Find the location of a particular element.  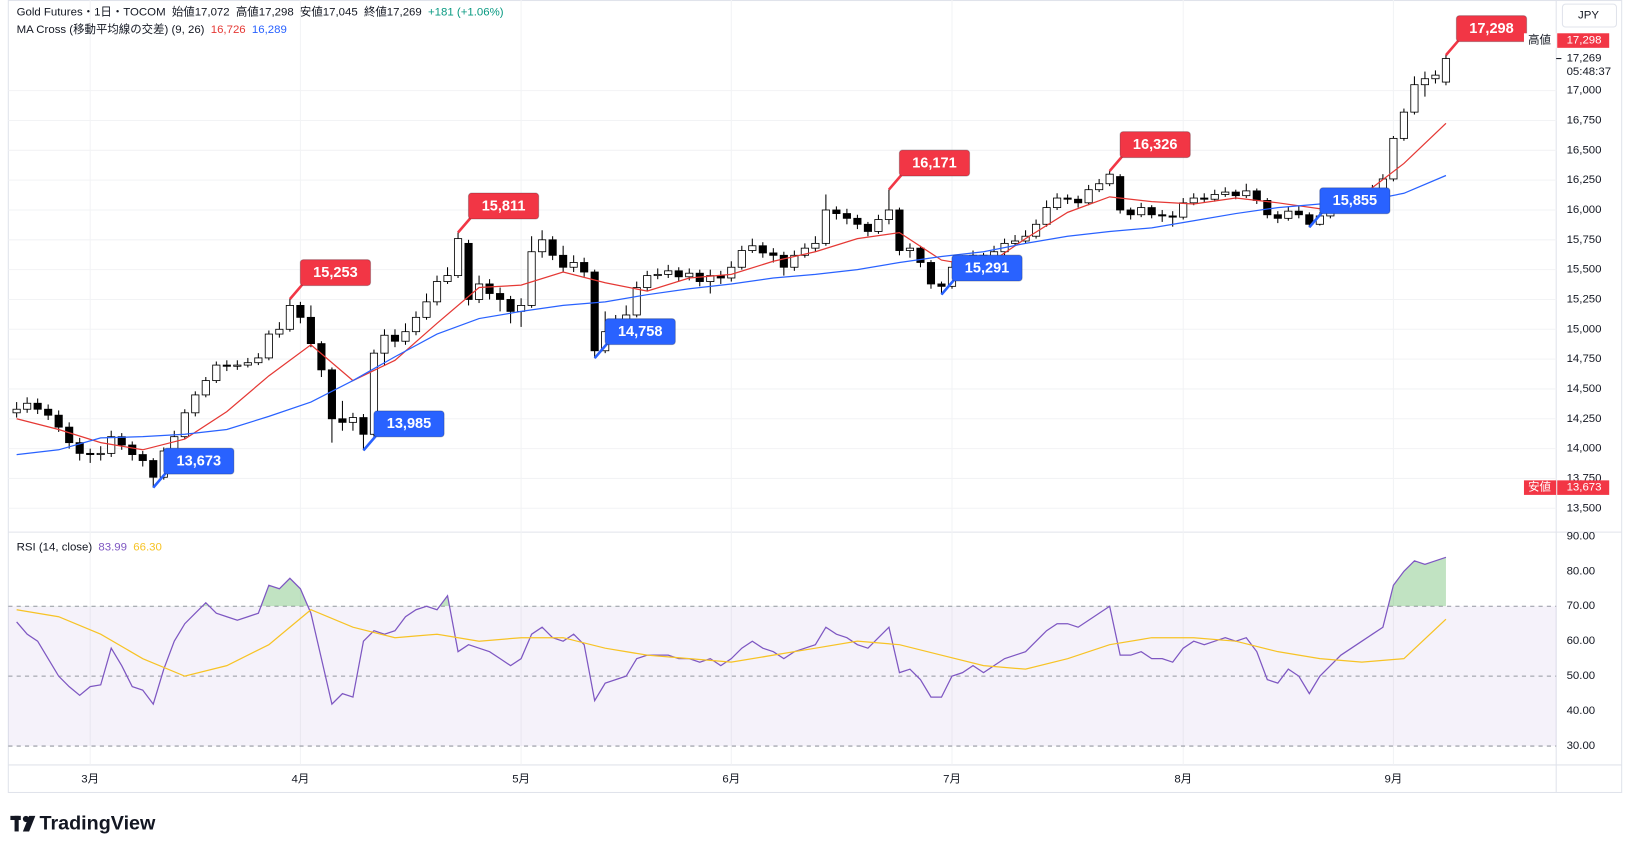

ohlc-label: 安値 is located at coordinates (311, 11).